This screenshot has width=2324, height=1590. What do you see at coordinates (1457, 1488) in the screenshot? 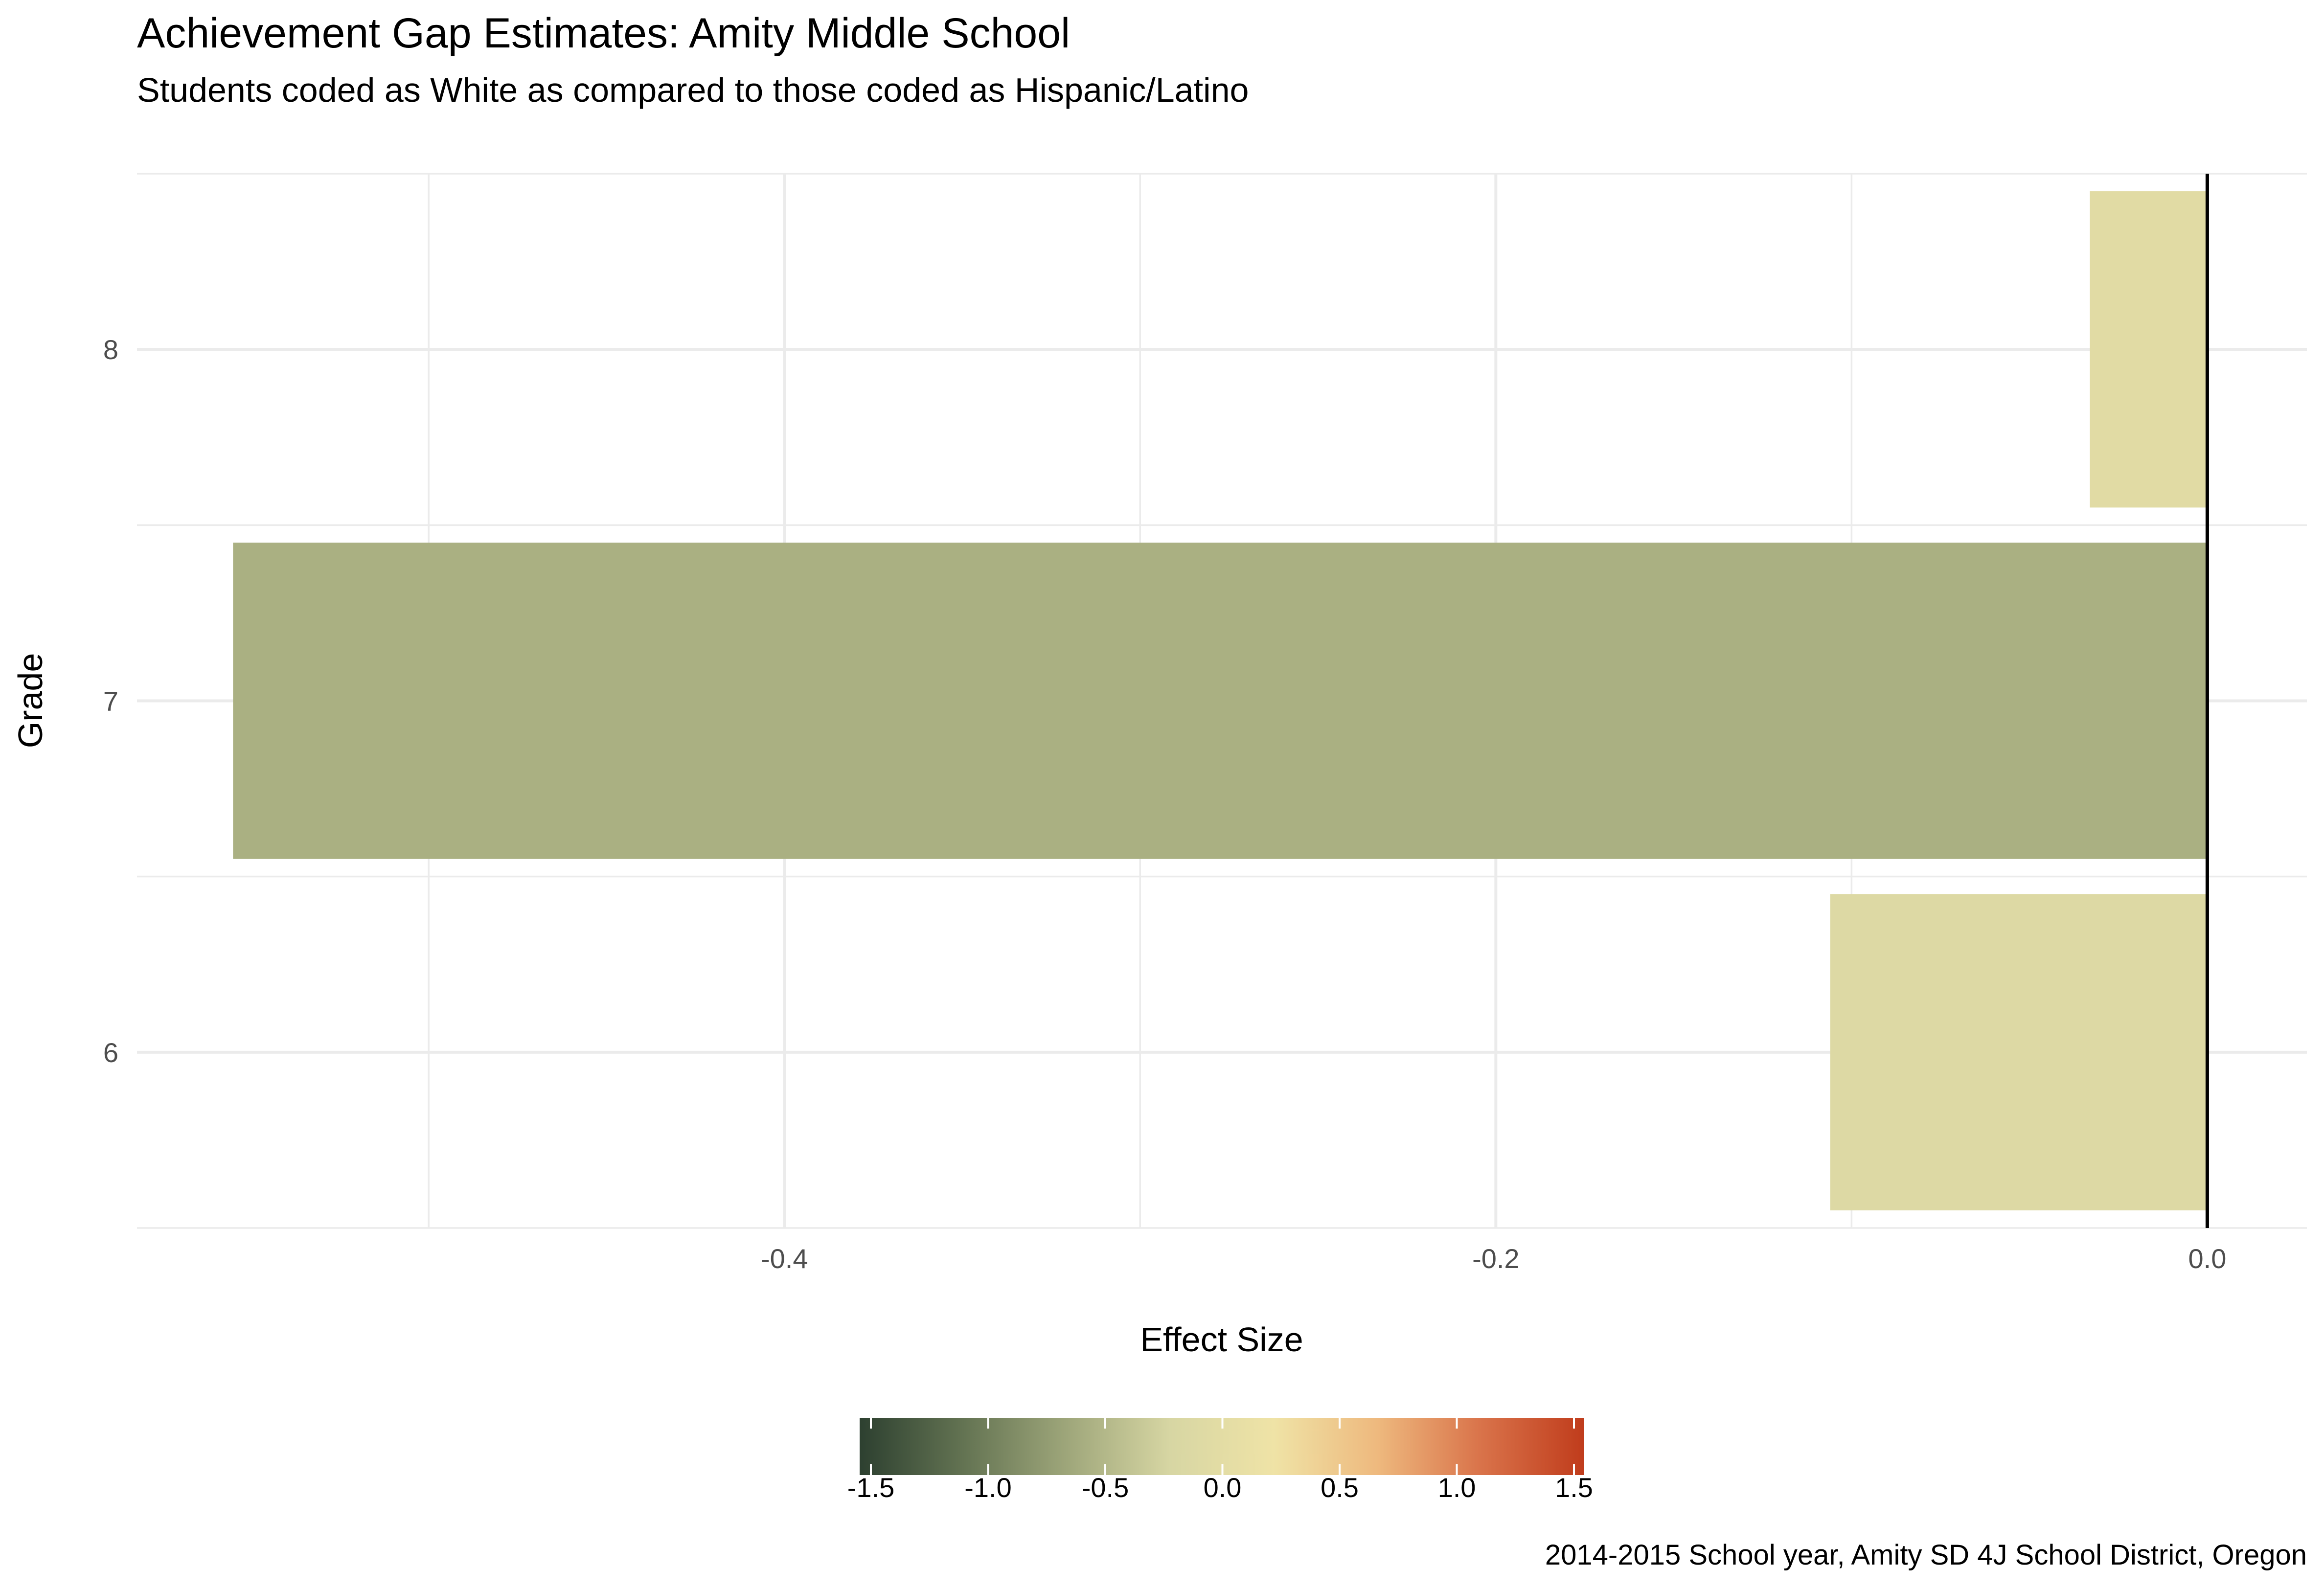
I see `colorbar-tick-label: 1.0` at bounding box center [1457, 1488].